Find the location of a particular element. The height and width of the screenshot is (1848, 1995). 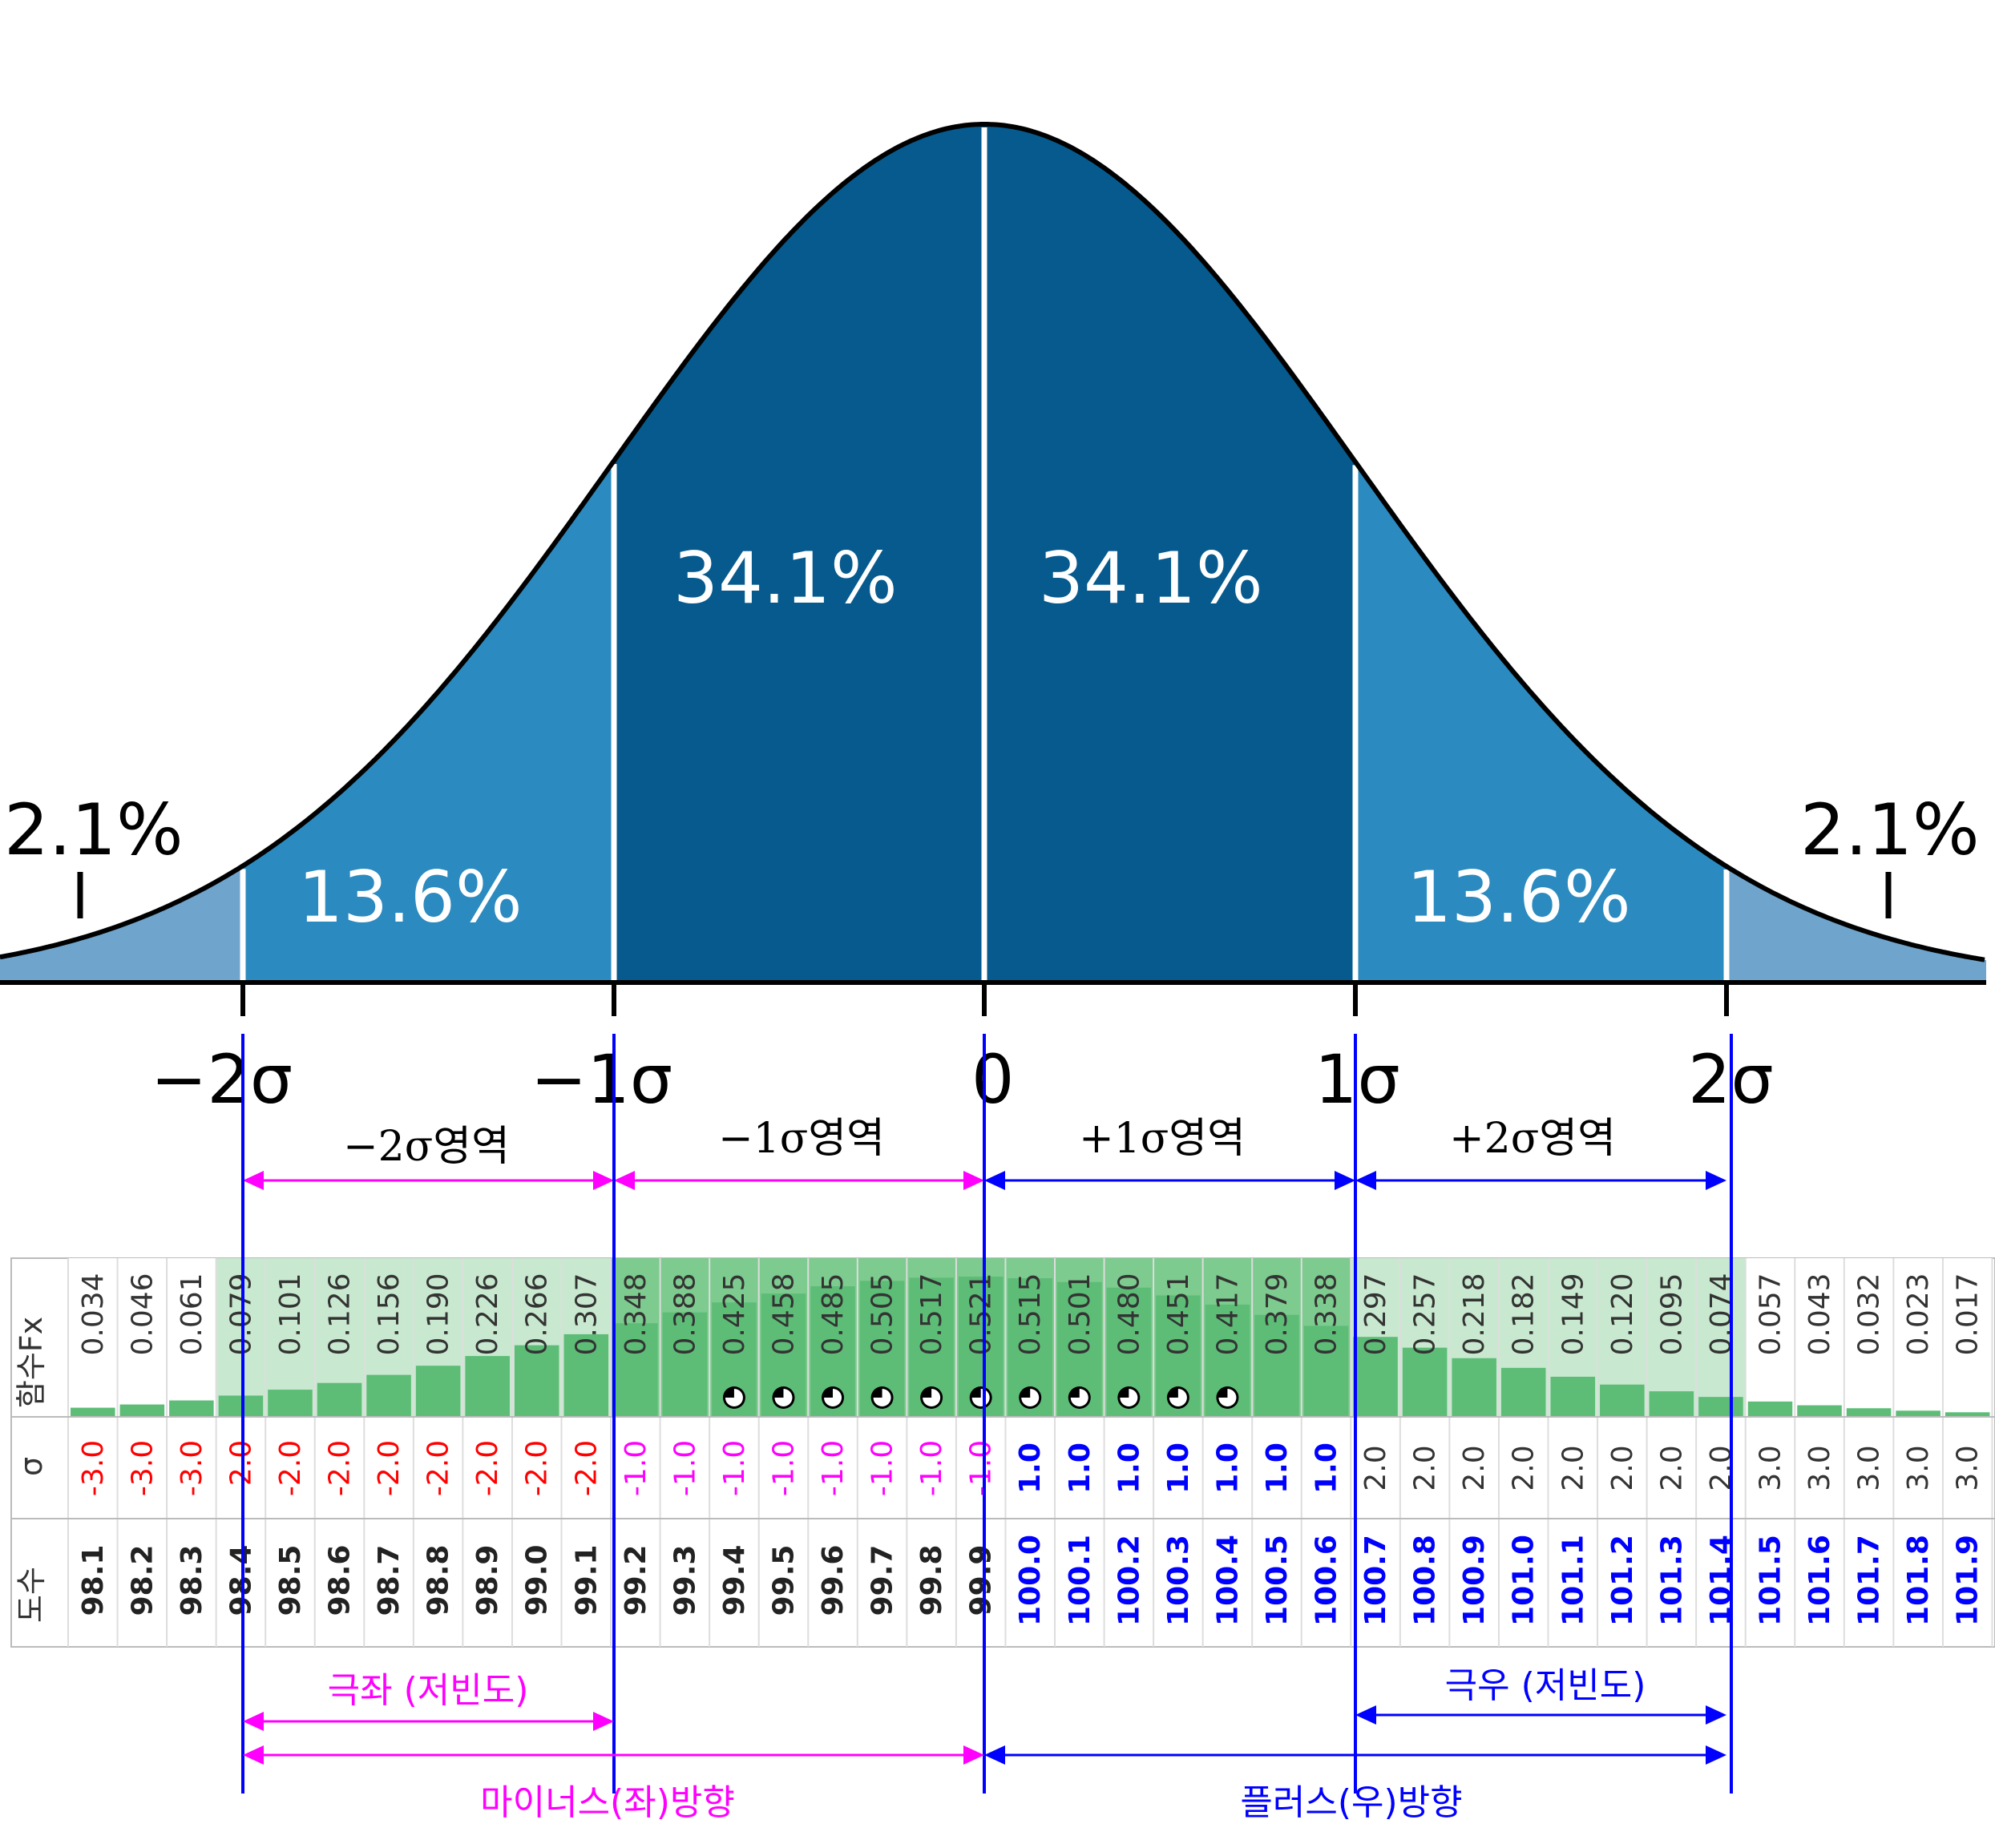

fx-value: 0.515 is located at coordinates (1030, 1314).